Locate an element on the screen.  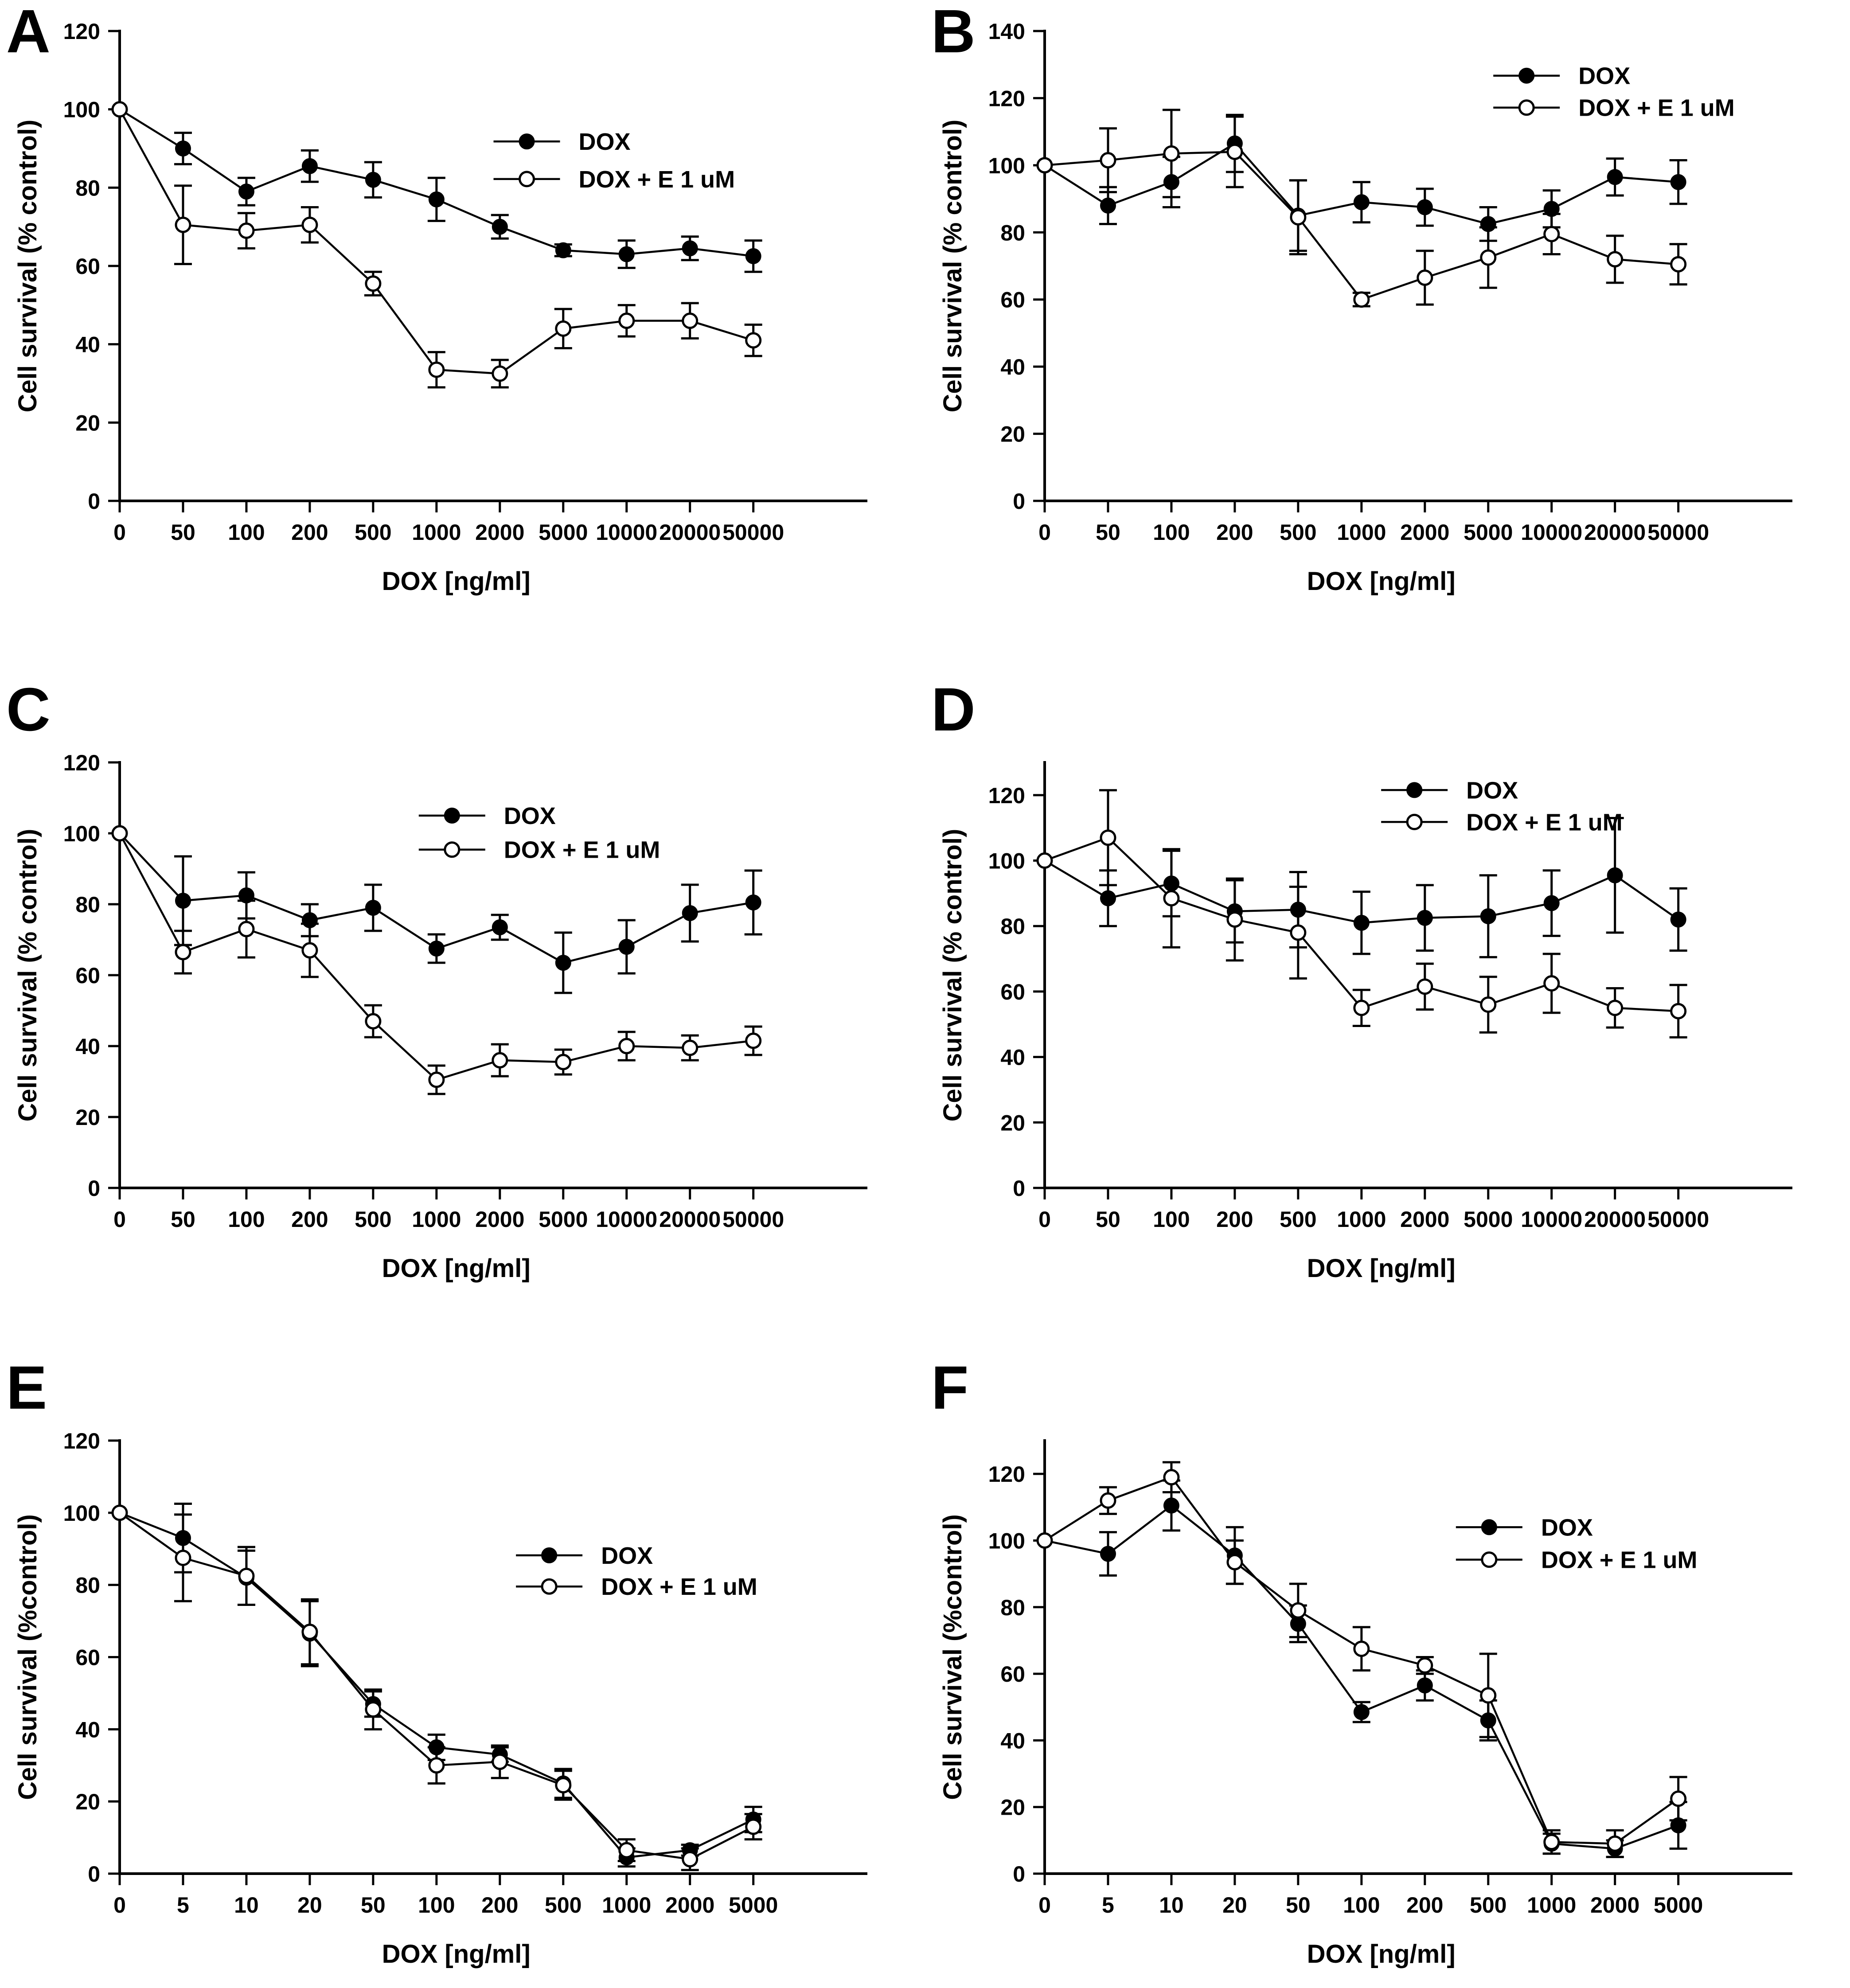
series-line is located at coordinates (436, 1686).